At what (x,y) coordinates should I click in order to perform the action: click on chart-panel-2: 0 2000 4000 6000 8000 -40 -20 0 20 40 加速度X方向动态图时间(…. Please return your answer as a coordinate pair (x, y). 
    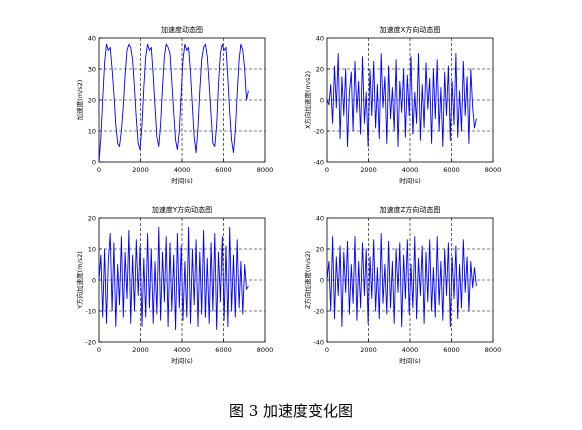
    Looking at the image, I should click on (402, 105).